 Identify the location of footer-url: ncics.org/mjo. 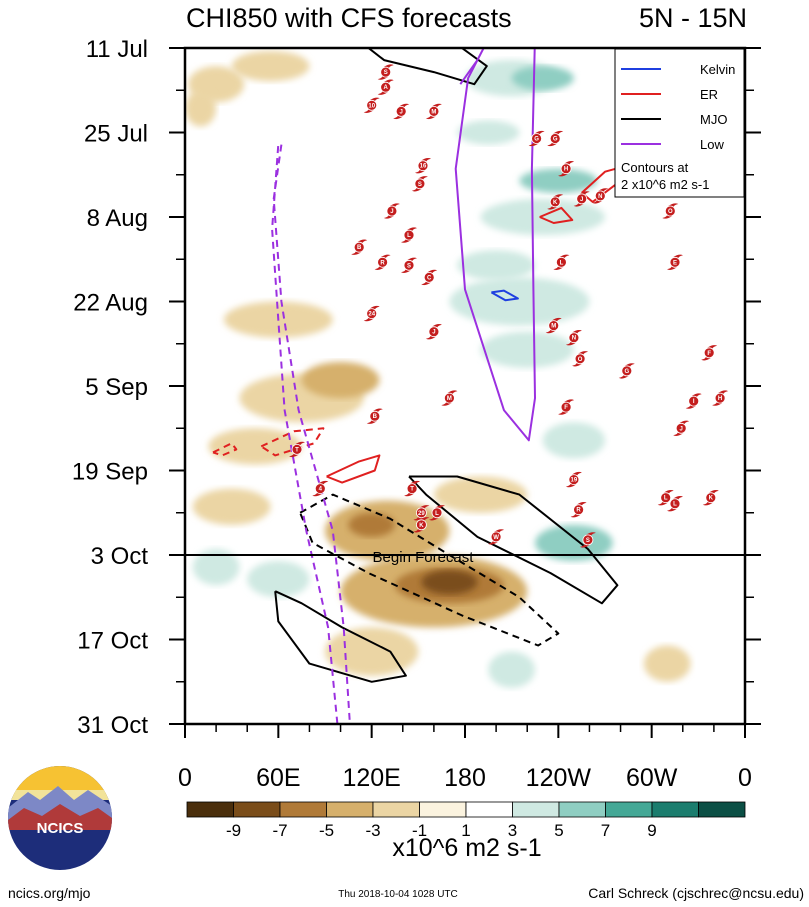
(49, 893).